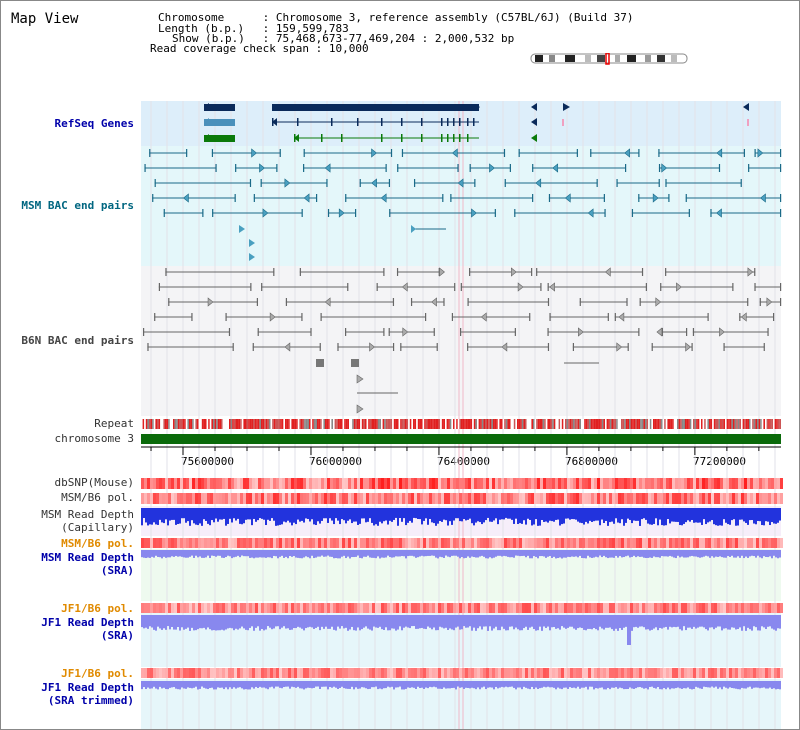 The height and width of the screenshot is (730, 800). I want to click on track-label-msm-depth-sra: MSM Read Depth (SRA), so click(87, 564).